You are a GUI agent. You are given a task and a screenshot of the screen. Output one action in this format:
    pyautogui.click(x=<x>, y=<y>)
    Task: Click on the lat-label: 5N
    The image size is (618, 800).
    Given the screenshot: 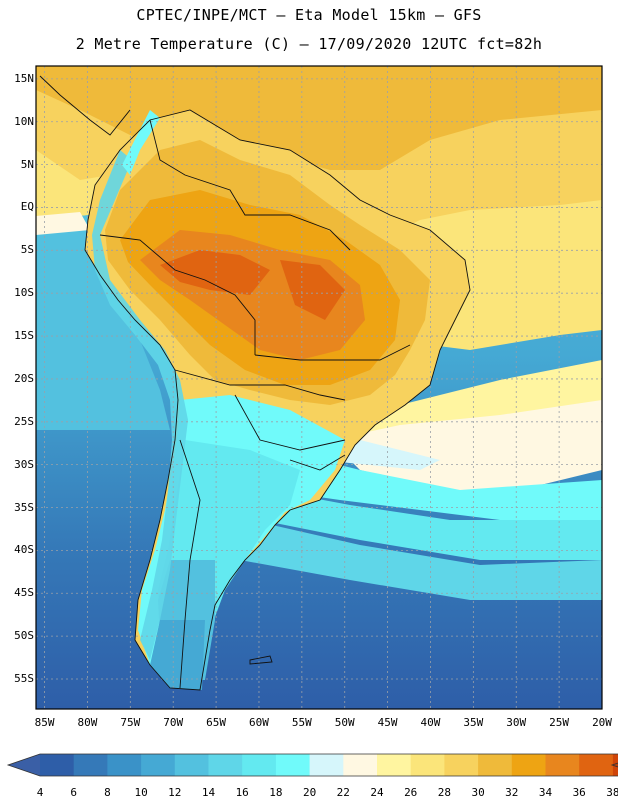 What is the action you would take?
    pyautogui.click(x=27, y=164)
    